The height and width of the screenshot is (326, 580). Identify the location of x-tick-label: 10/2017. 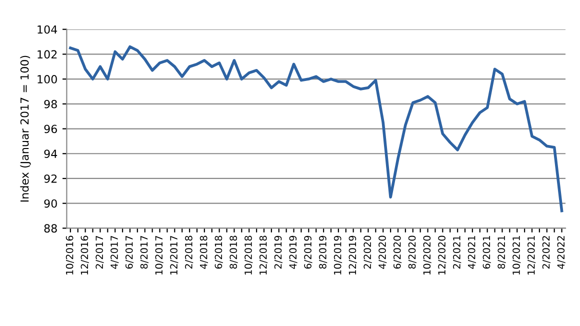
(159, 255).